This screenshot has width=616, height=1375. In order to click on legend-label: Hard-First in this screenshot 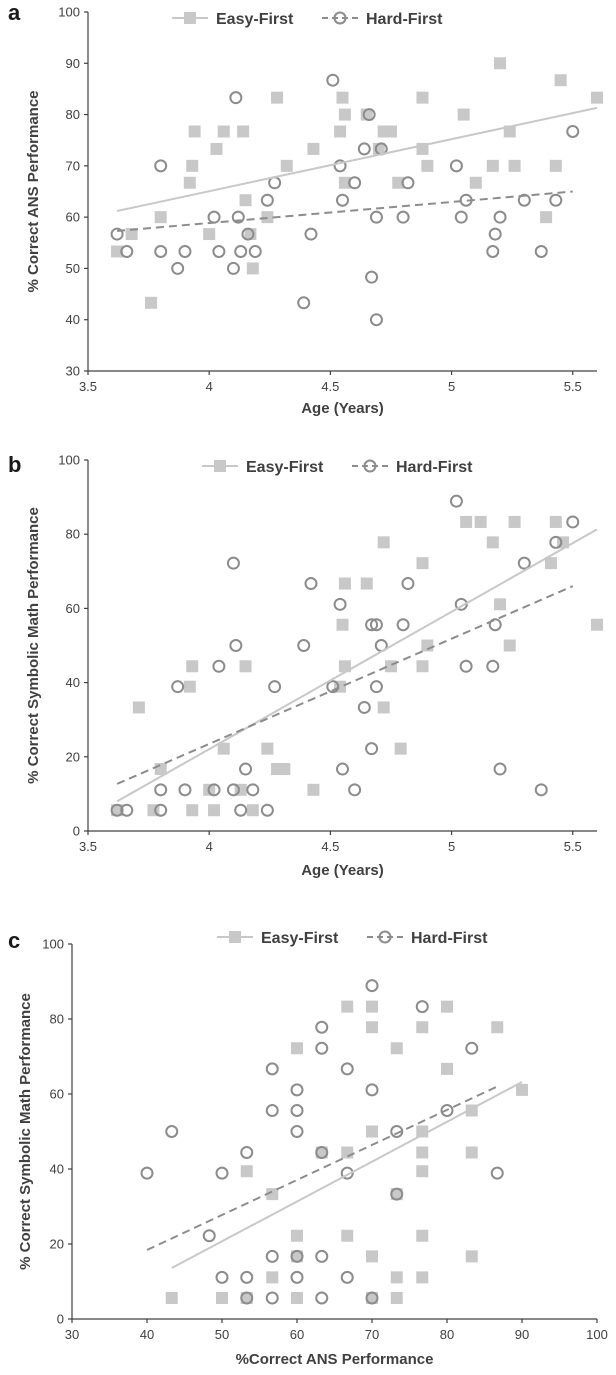, I will do `click(404, 19)`.